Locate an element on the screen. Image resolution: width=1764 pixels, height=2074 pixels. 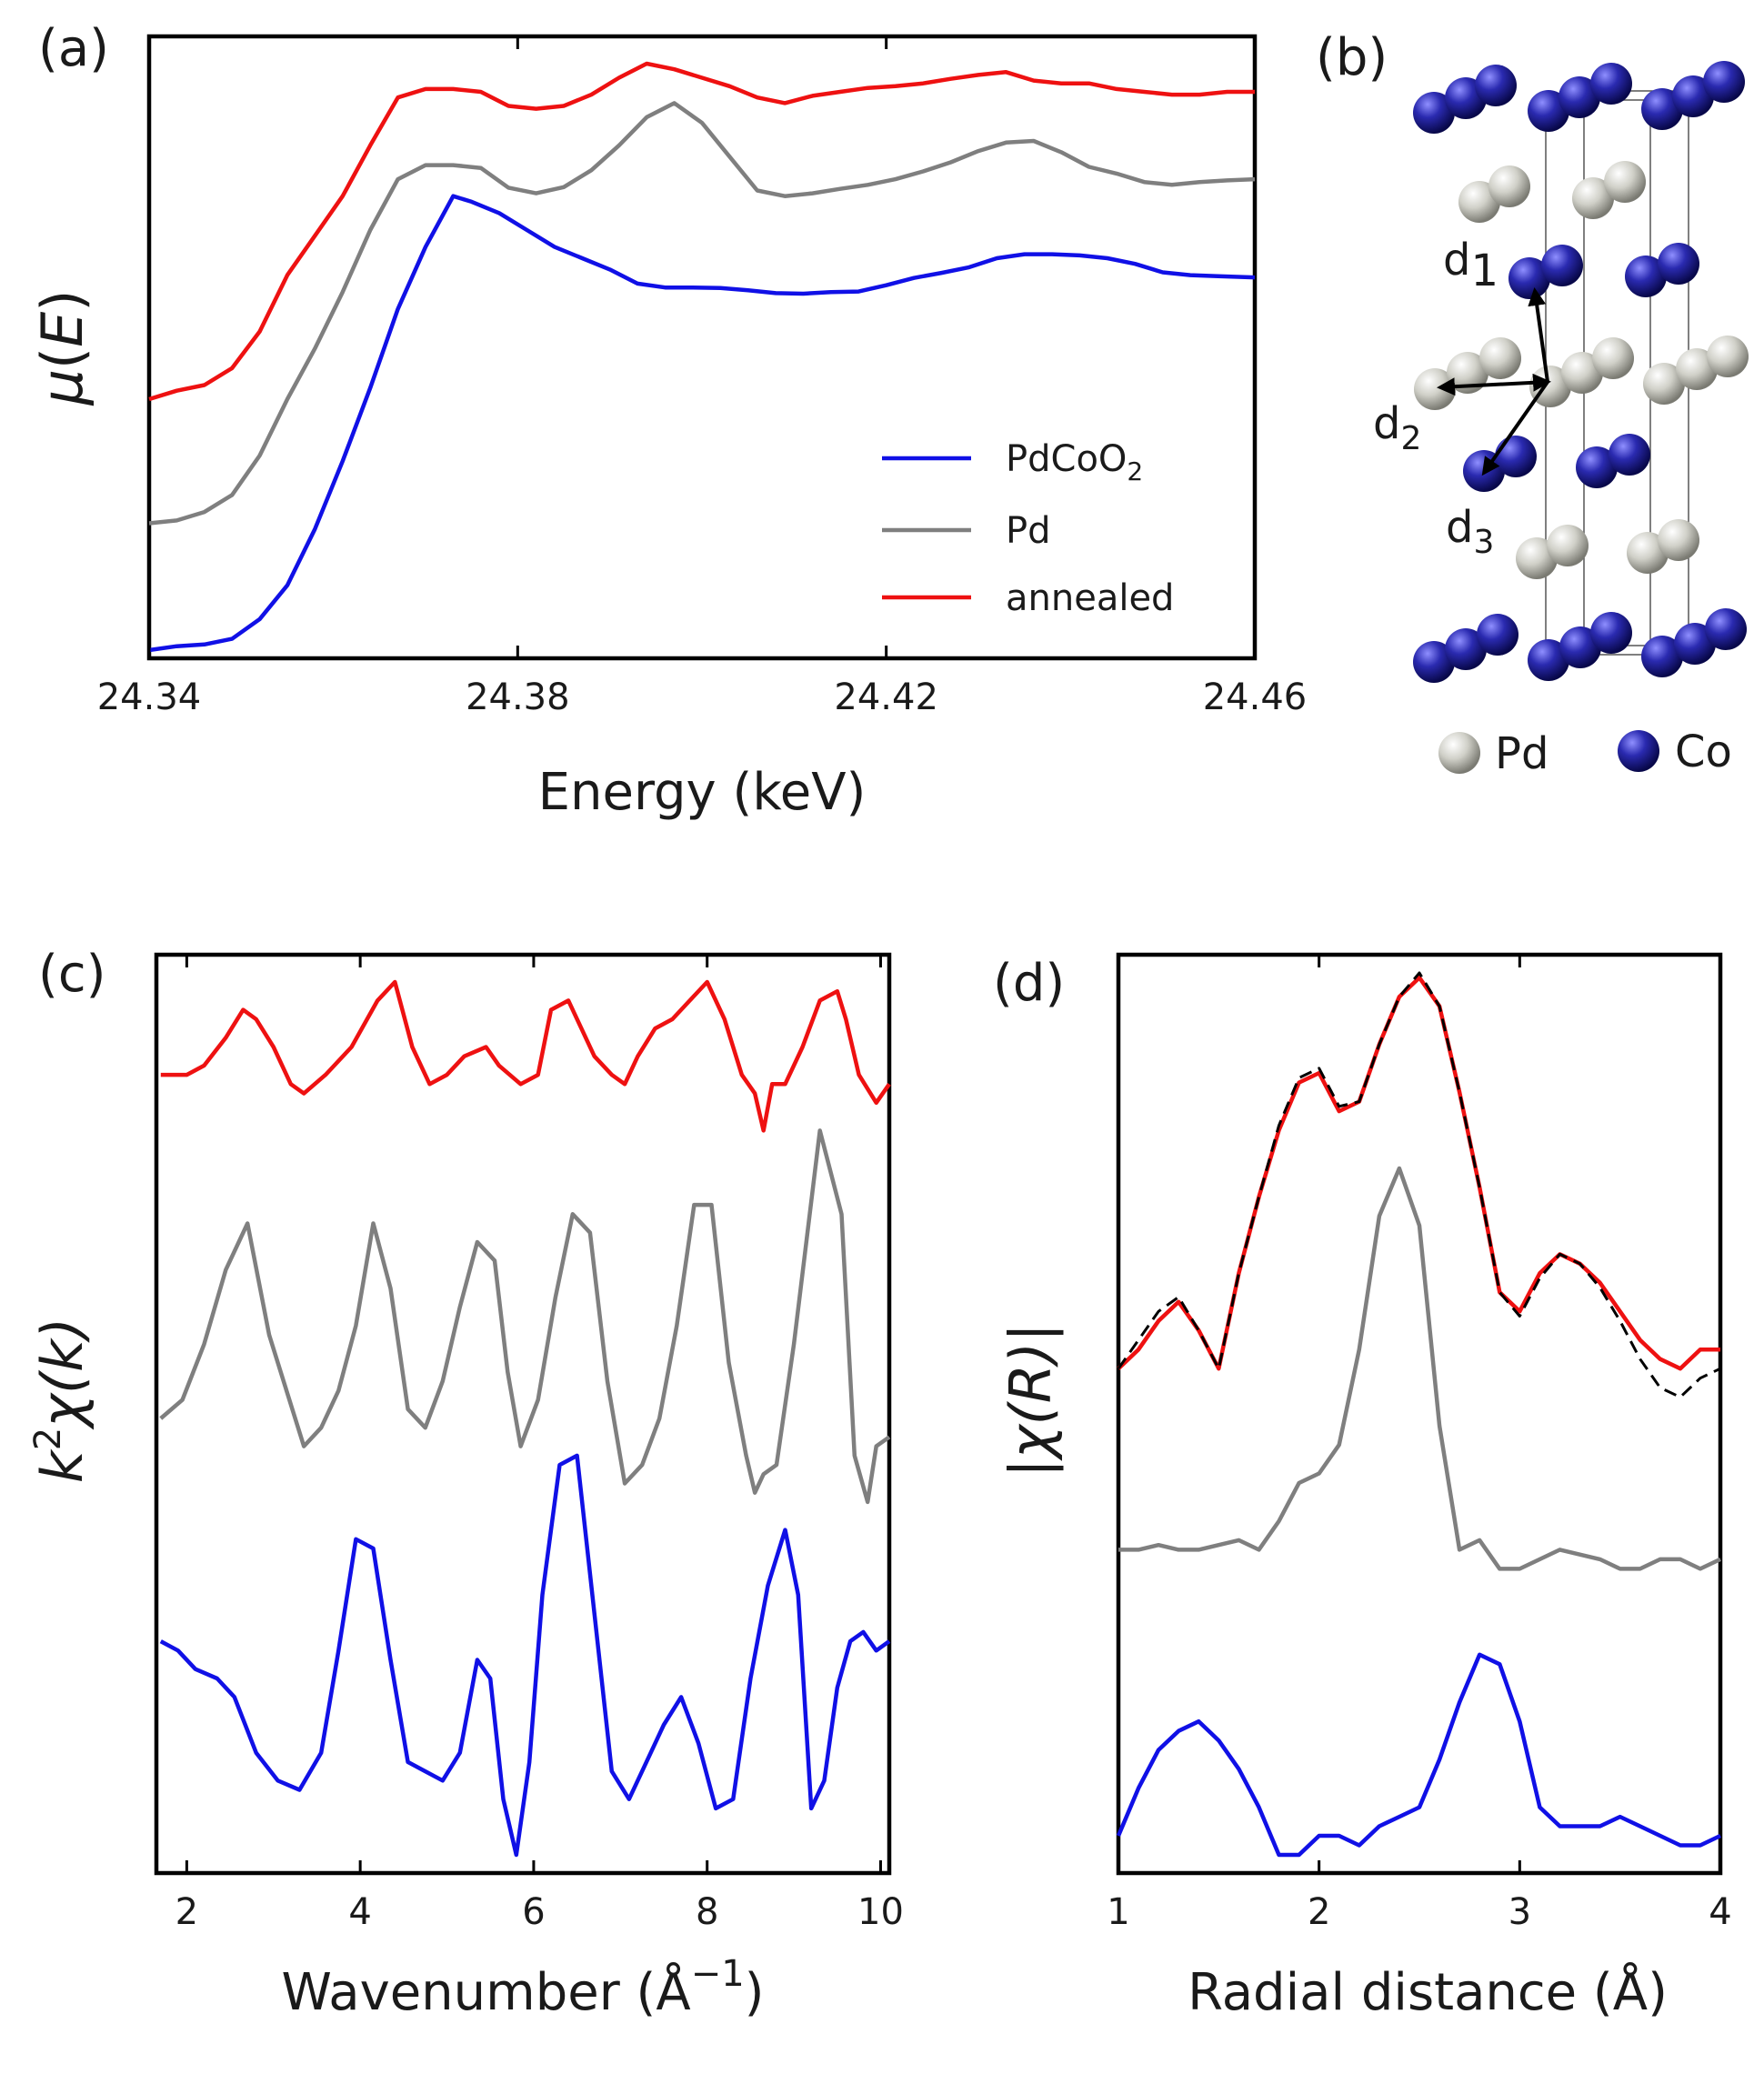
legend-pd-atom is located at coordinates (1459, 753).